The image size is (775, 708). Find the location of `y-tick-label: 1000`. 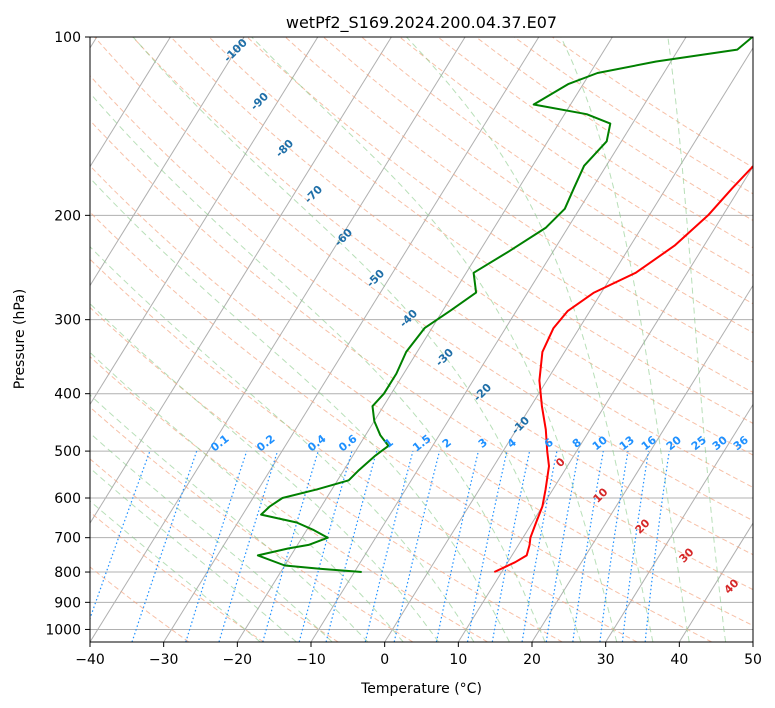

y-tick-label: 1000 is located at coordinates (63, 630).